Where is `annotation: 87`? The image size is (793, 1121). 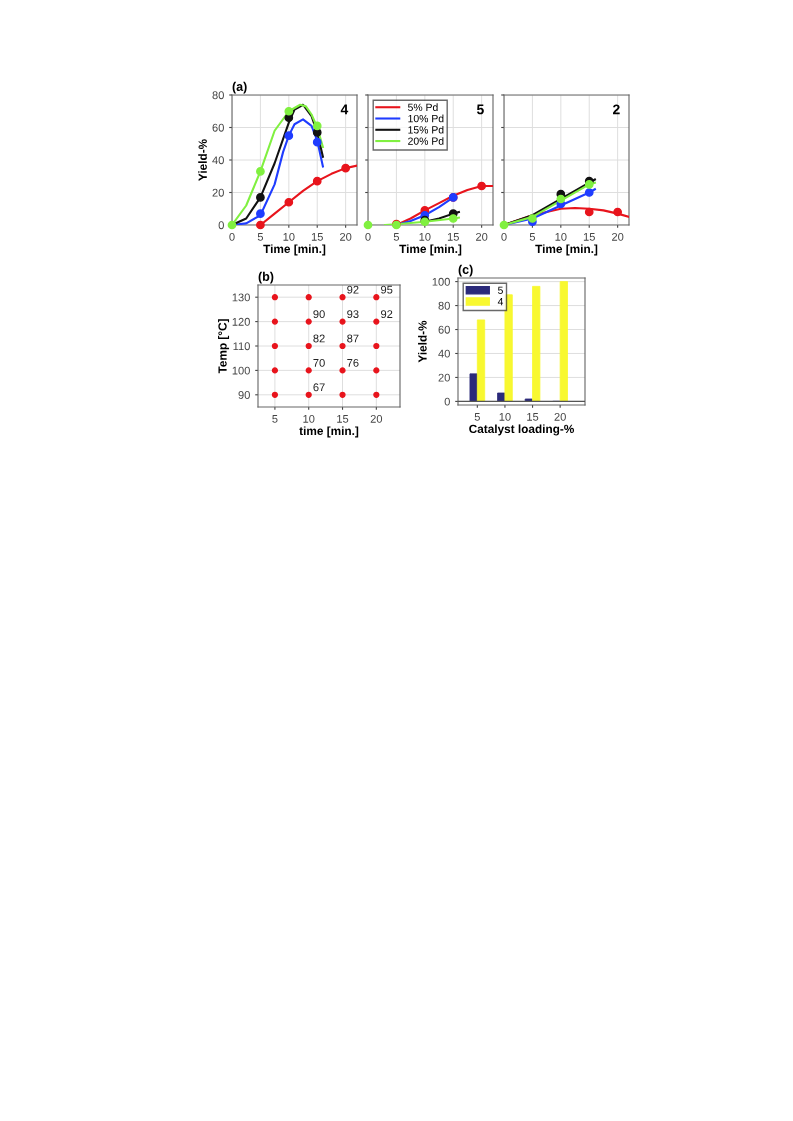 annotation: 87 is located at coordinates (353, 338).